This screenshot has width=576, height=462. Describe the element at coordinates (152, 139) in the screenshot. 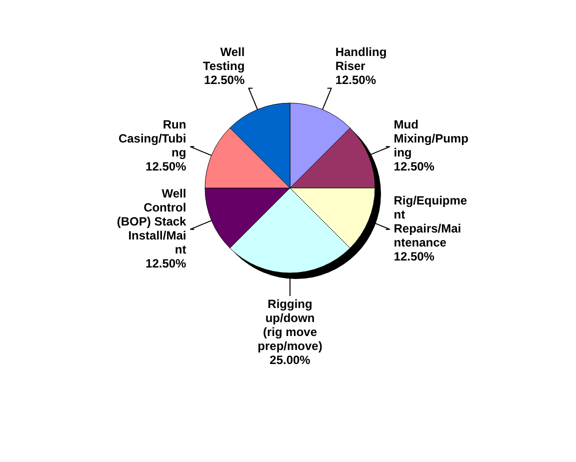

I see `slice-label: Run Casing/Tubing` at that location.